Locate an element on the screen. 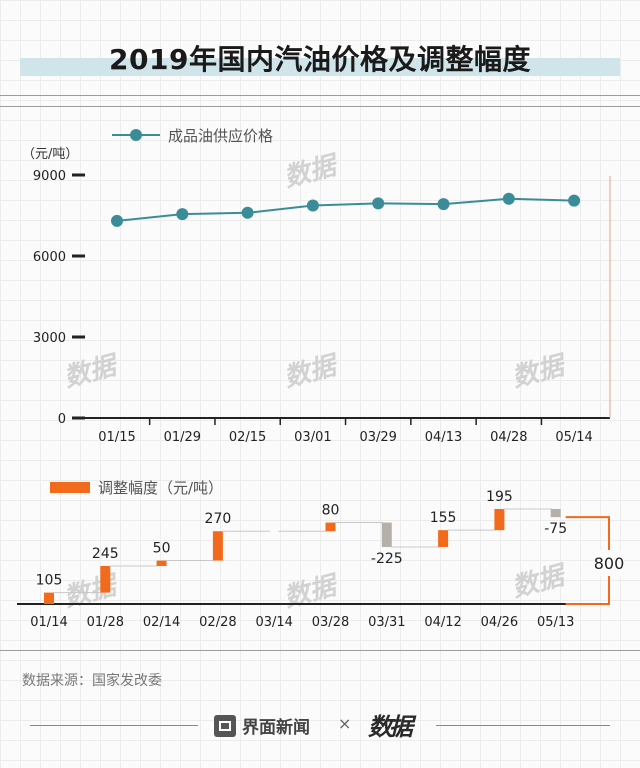 The height and width of the screenshot is (768, 640). top-rule-secondary is located at coordinates (320, 106).